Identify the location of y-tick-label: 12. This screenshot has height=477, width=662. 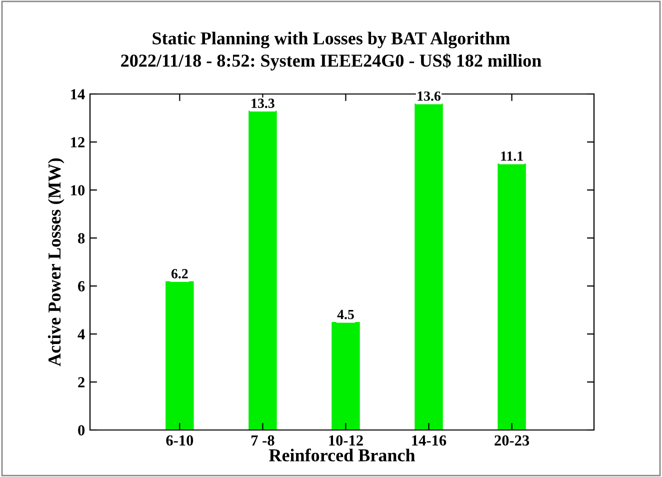
(77, 142).